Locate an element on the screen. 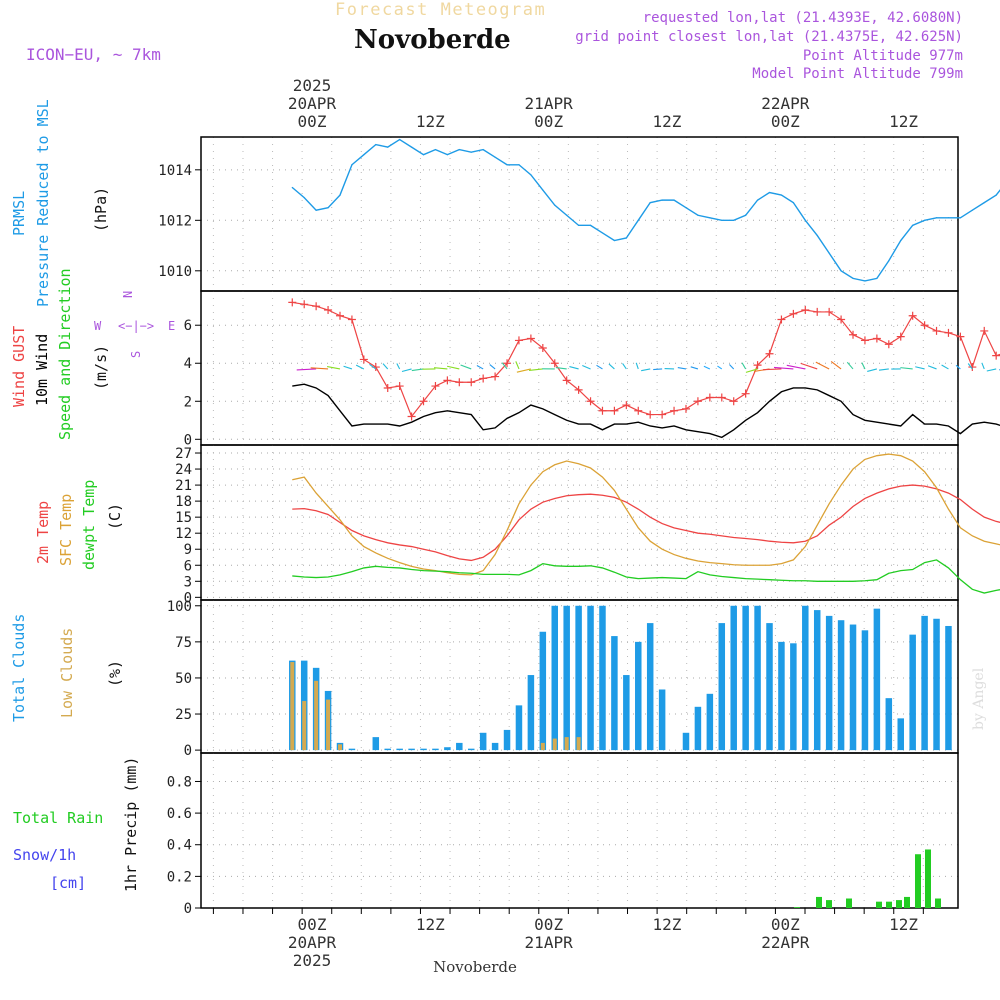 This screenshot has height=1000, width=1000. clouds-ytick-label: 100 is located at coordinates (179, 607).